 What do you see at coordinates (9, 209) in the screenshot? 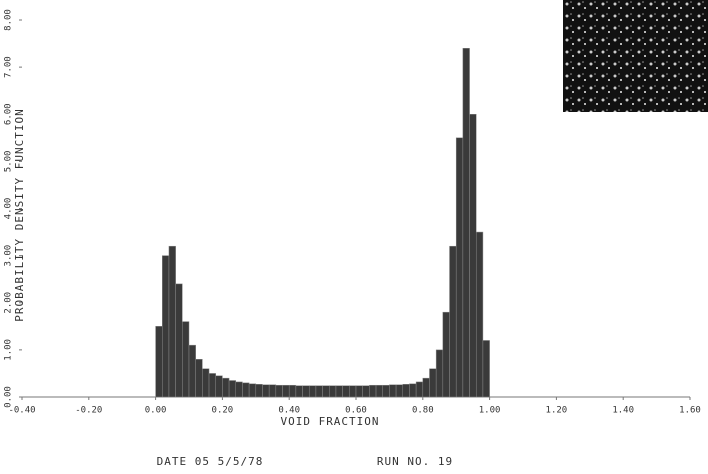
I see `y-tick-label: 4.00` at bounding box center [9, 209].